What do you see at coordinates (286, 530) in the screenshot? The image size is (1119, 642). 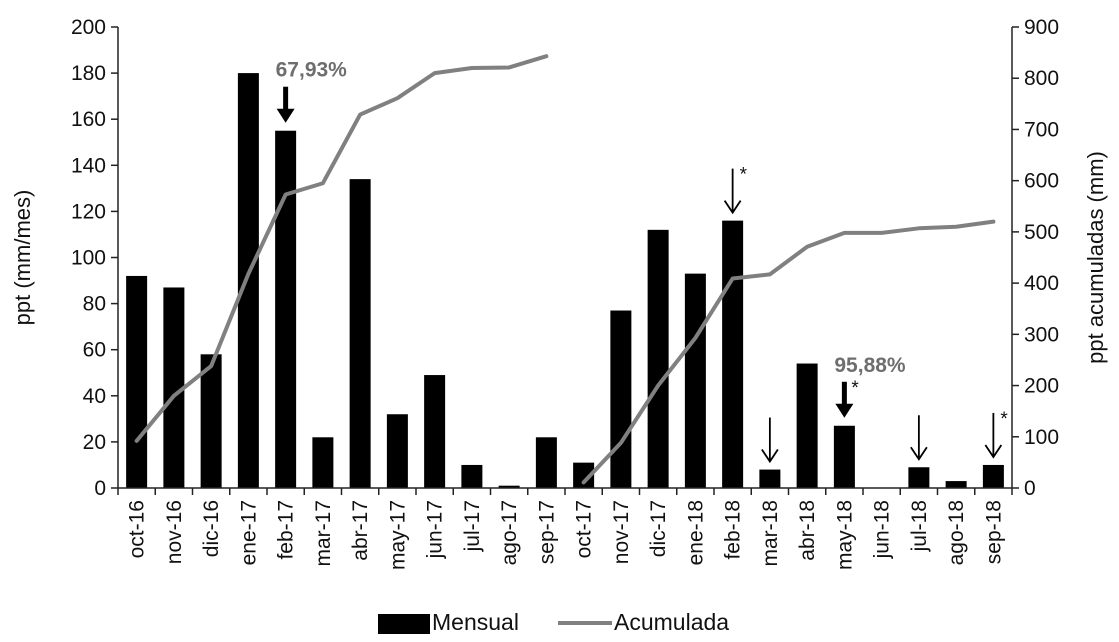 I see `x-tick-label-feb-17: feb-17` at bounding box center [286, 530].